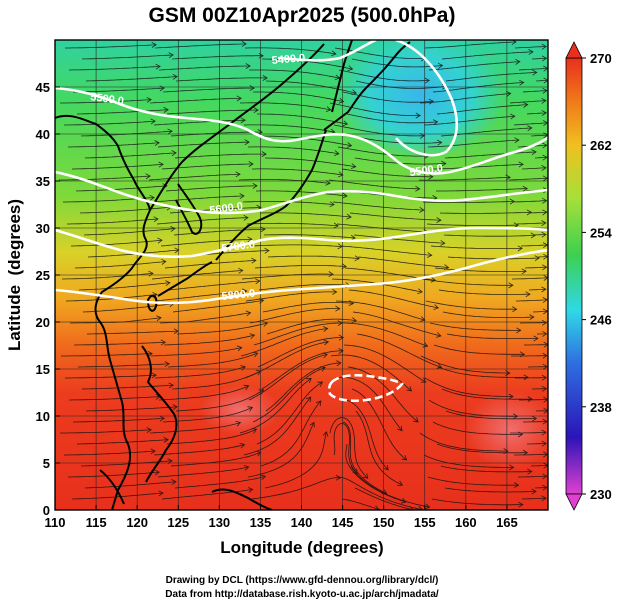 This screenshot has height=605, width=619. Describe the element at coordinates (43, 181) in the screenshot. I see `y-tick-label: 35` at that location.